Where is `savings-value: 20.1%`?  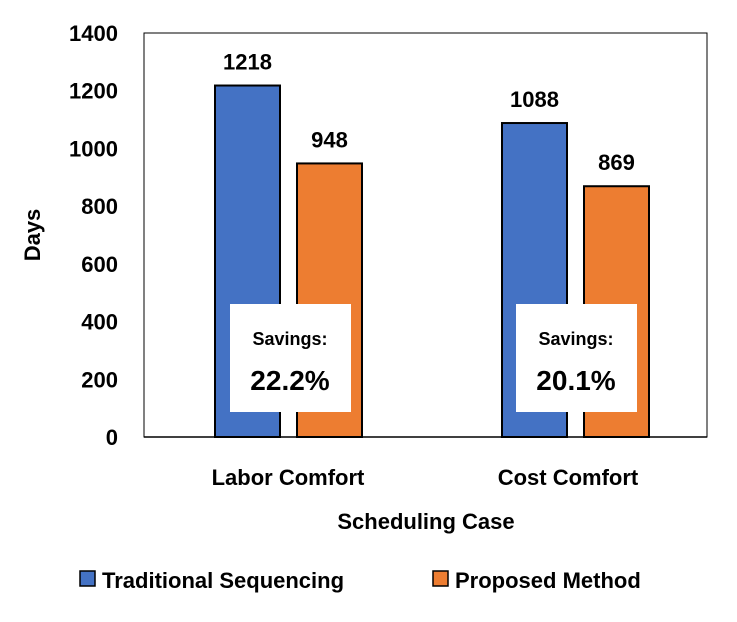 savings-value: 20.1% is located at coordinates (575, 380).